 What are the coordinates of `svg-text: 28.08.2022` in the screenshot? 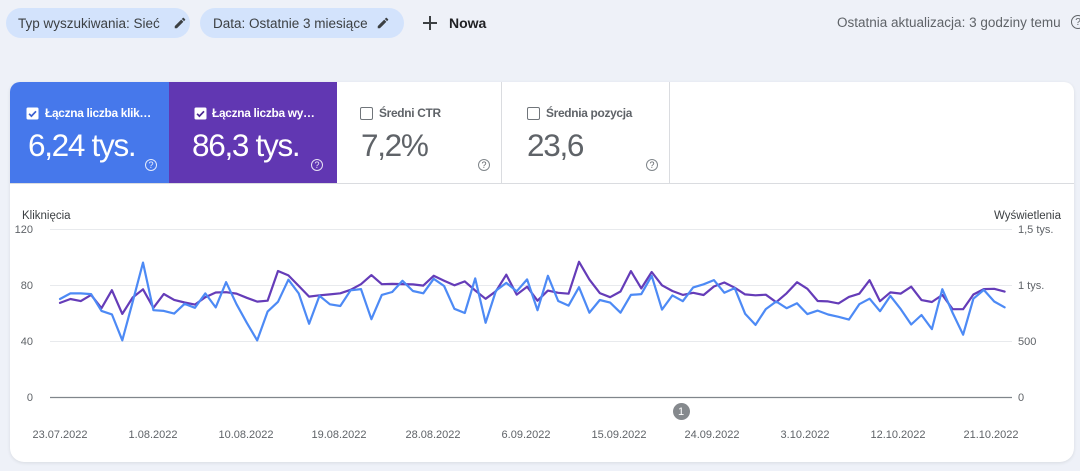 It's located at (432, 435).